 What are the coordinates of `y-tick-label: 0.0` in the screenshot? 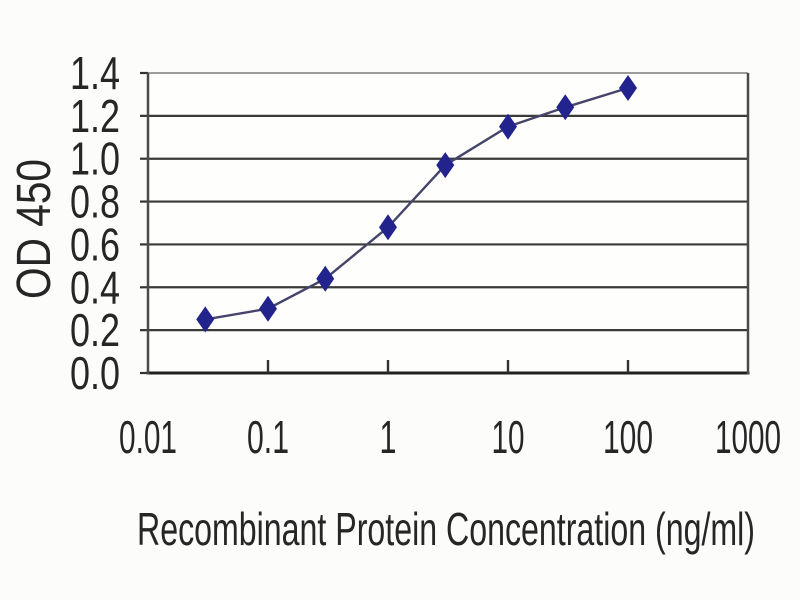 It's located at (95, 373).